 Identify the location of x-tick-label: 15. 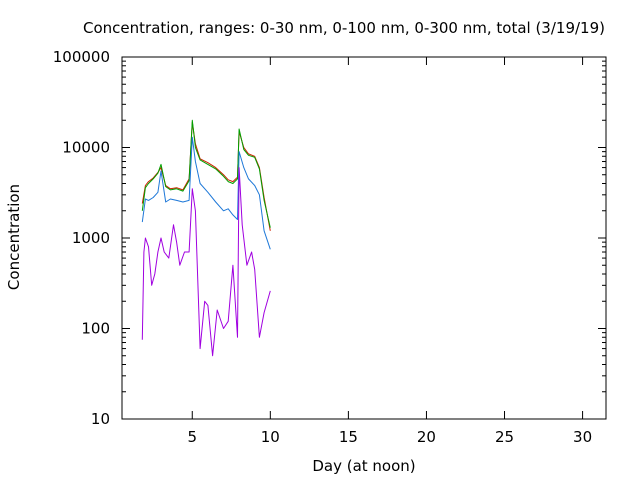
(348, 437).